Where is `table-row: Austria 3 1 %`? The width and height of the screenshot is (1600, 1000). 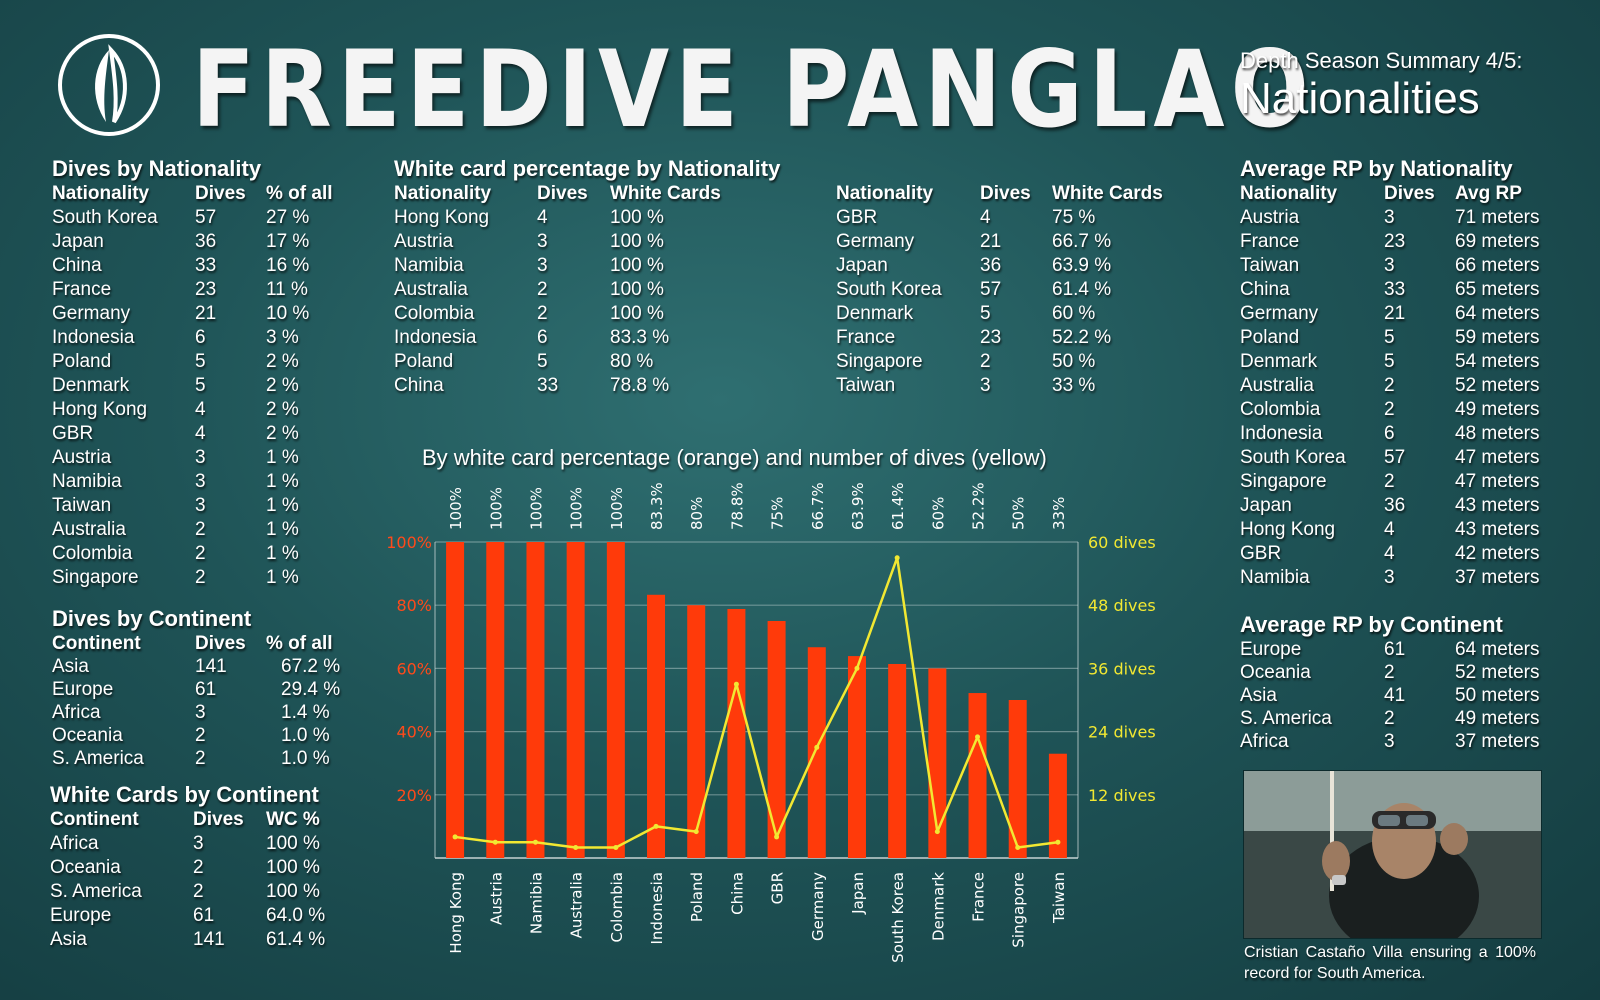 table-row: Austria 3 1 % is located at coordinates (202, 458).